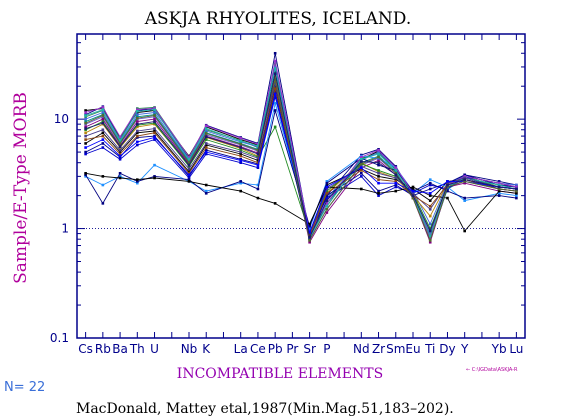  What do you see at coordinates (395, 349) in the screenshot?
I see `x-tick-label: Sm` at bounding box center [395, 349].